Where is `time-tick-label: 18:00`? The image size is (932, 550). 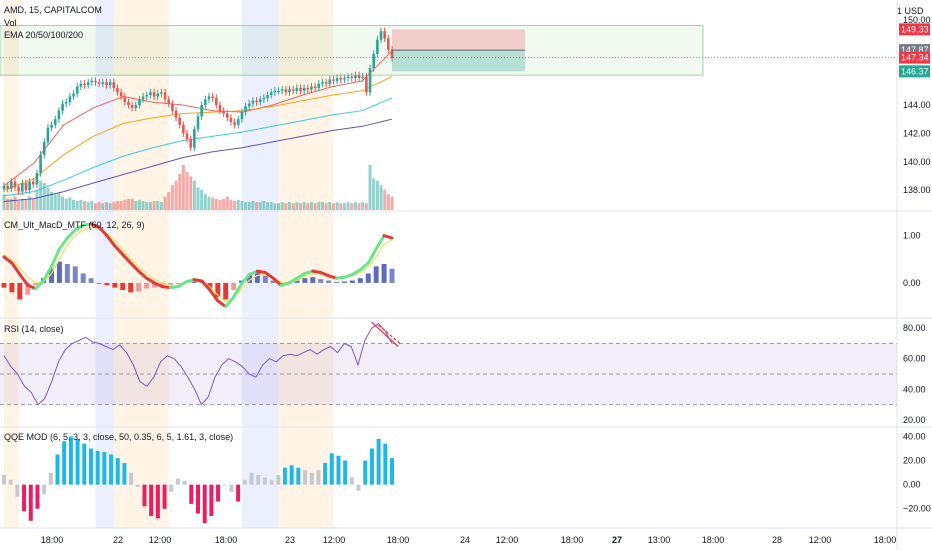 time-tick-label: 18:00 is located at coordinates (572, 540).